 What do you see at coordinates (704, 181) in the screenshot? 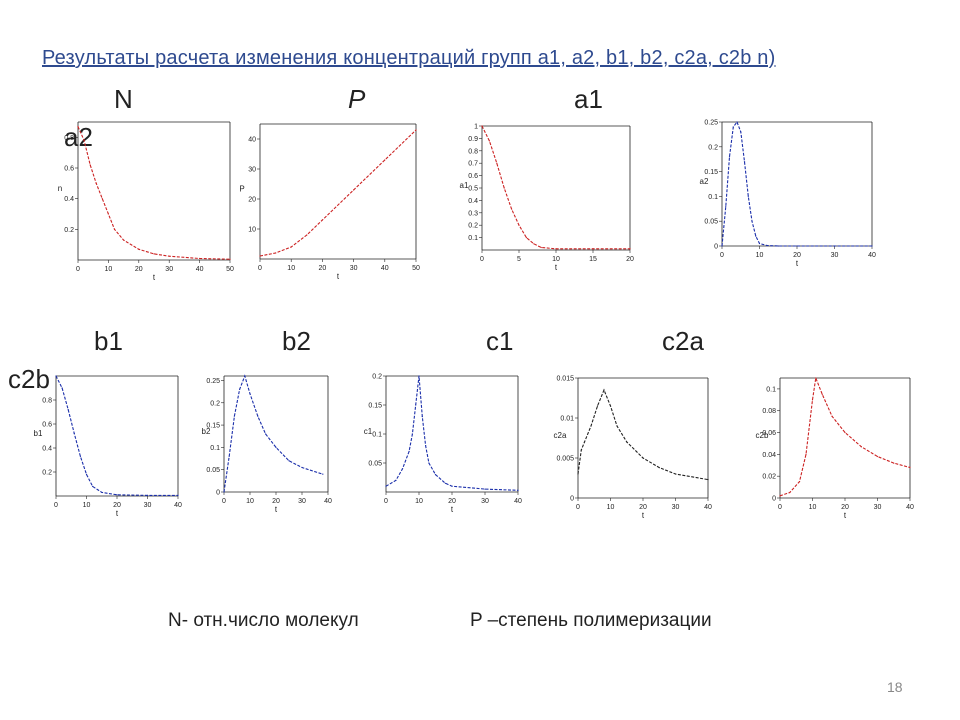
I see `y-axis-label: a2` at bounding box center [704, 181].